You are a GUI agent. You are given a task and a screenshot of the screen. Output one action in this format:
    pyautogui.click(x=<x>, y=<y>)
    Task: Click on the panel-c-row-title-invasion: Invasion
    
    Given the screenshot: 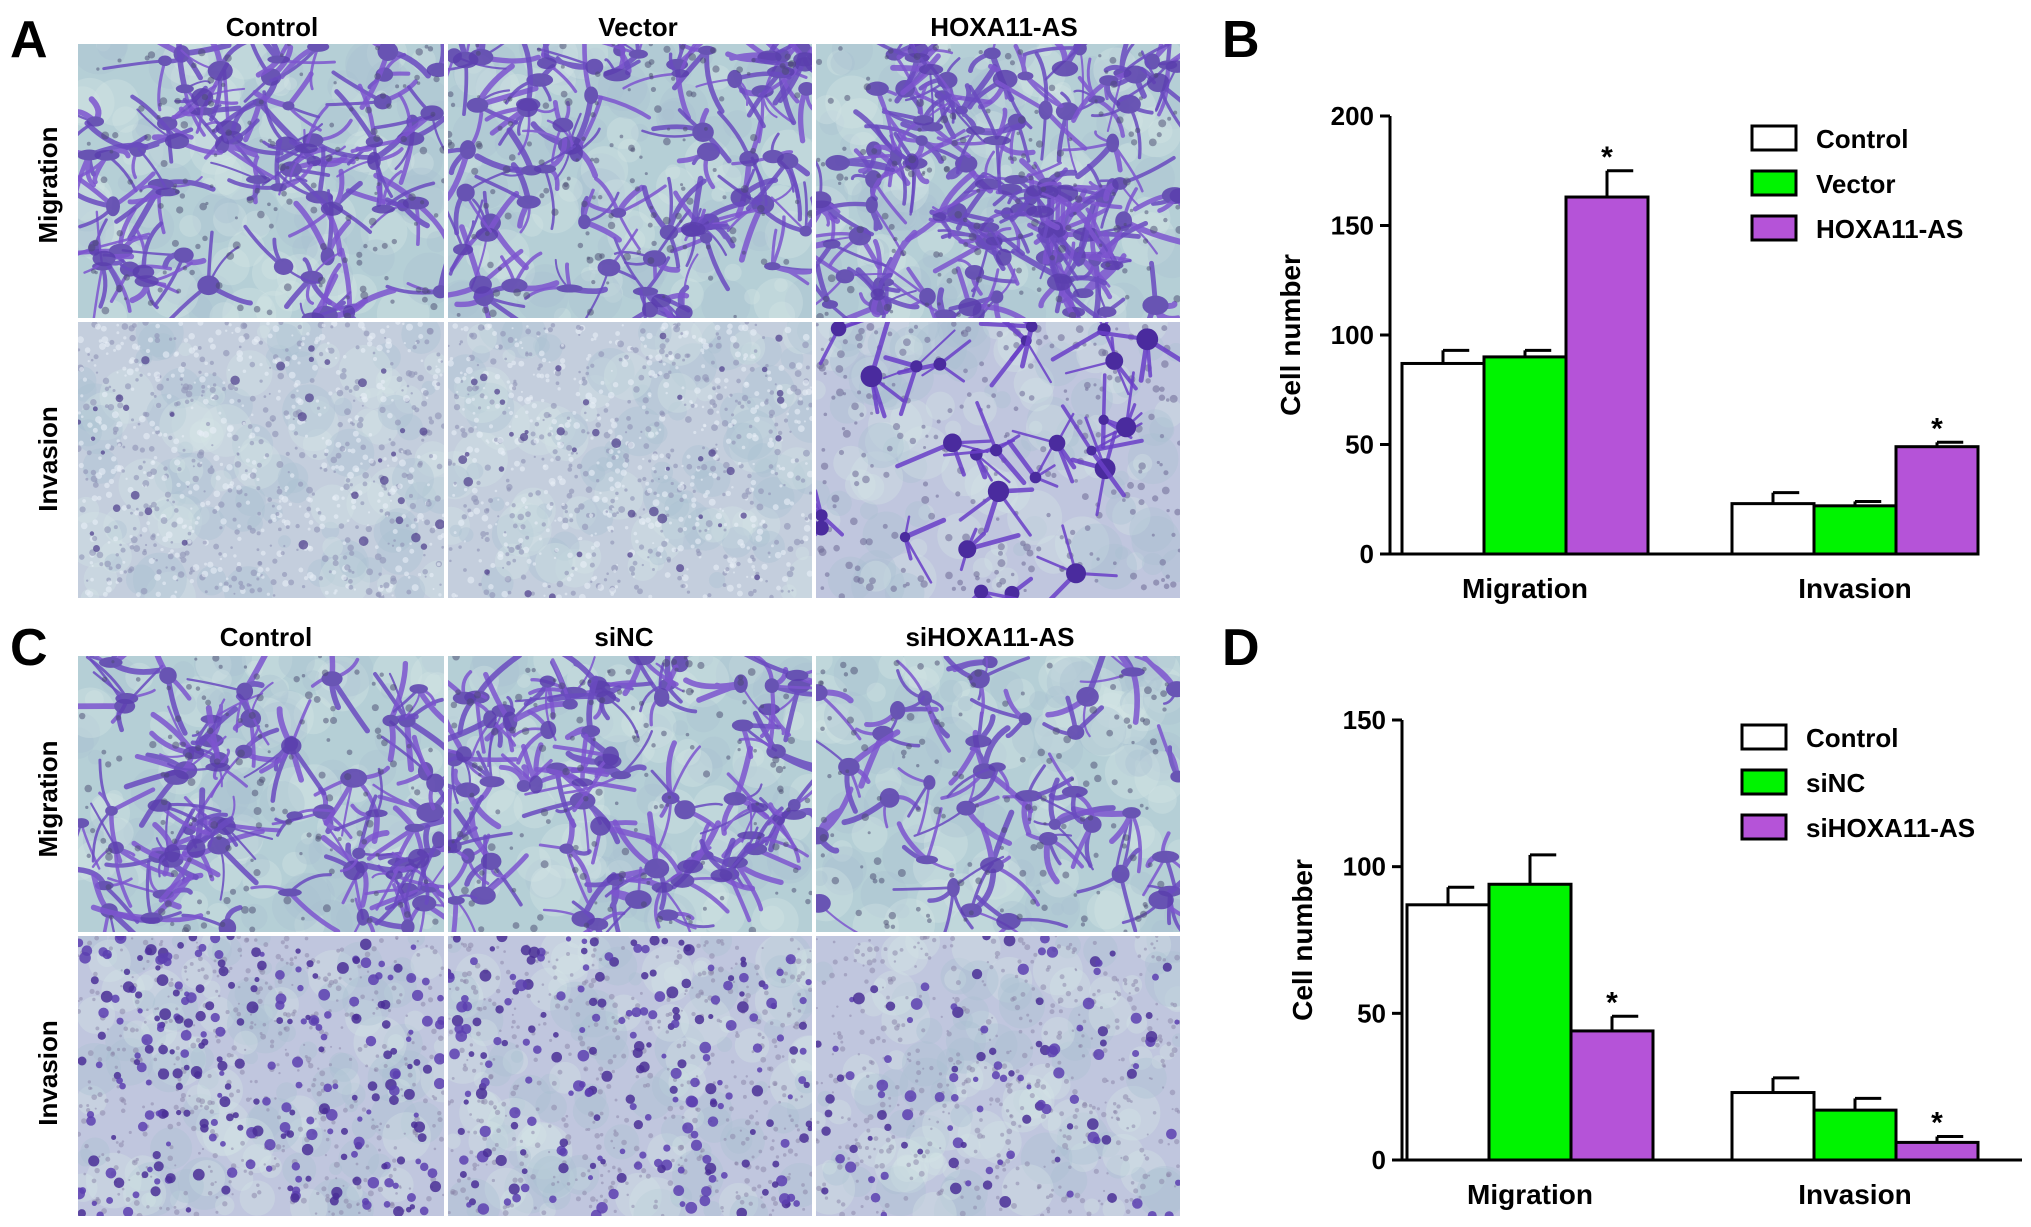 What is the action you would take?
    pyautogui.click(x=48, y=1073)
    